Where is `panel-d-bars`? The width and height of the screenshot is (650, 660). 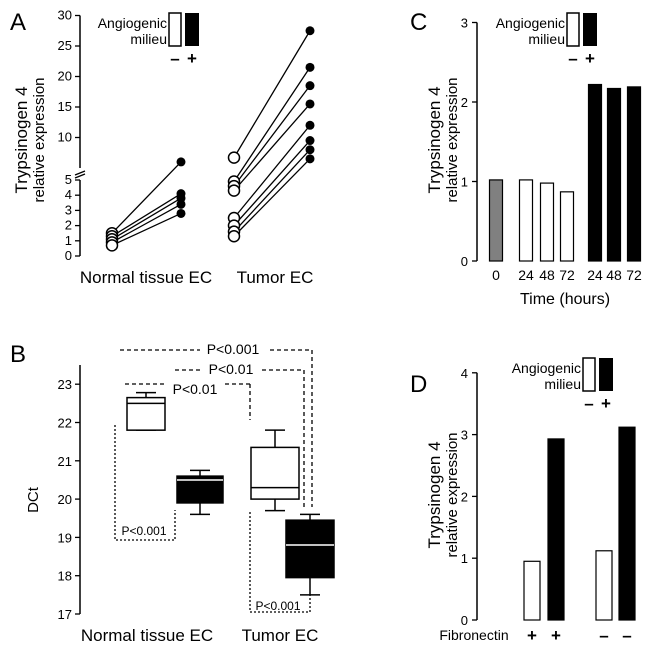
panel-d-bars is located at coordinates (579, 523).